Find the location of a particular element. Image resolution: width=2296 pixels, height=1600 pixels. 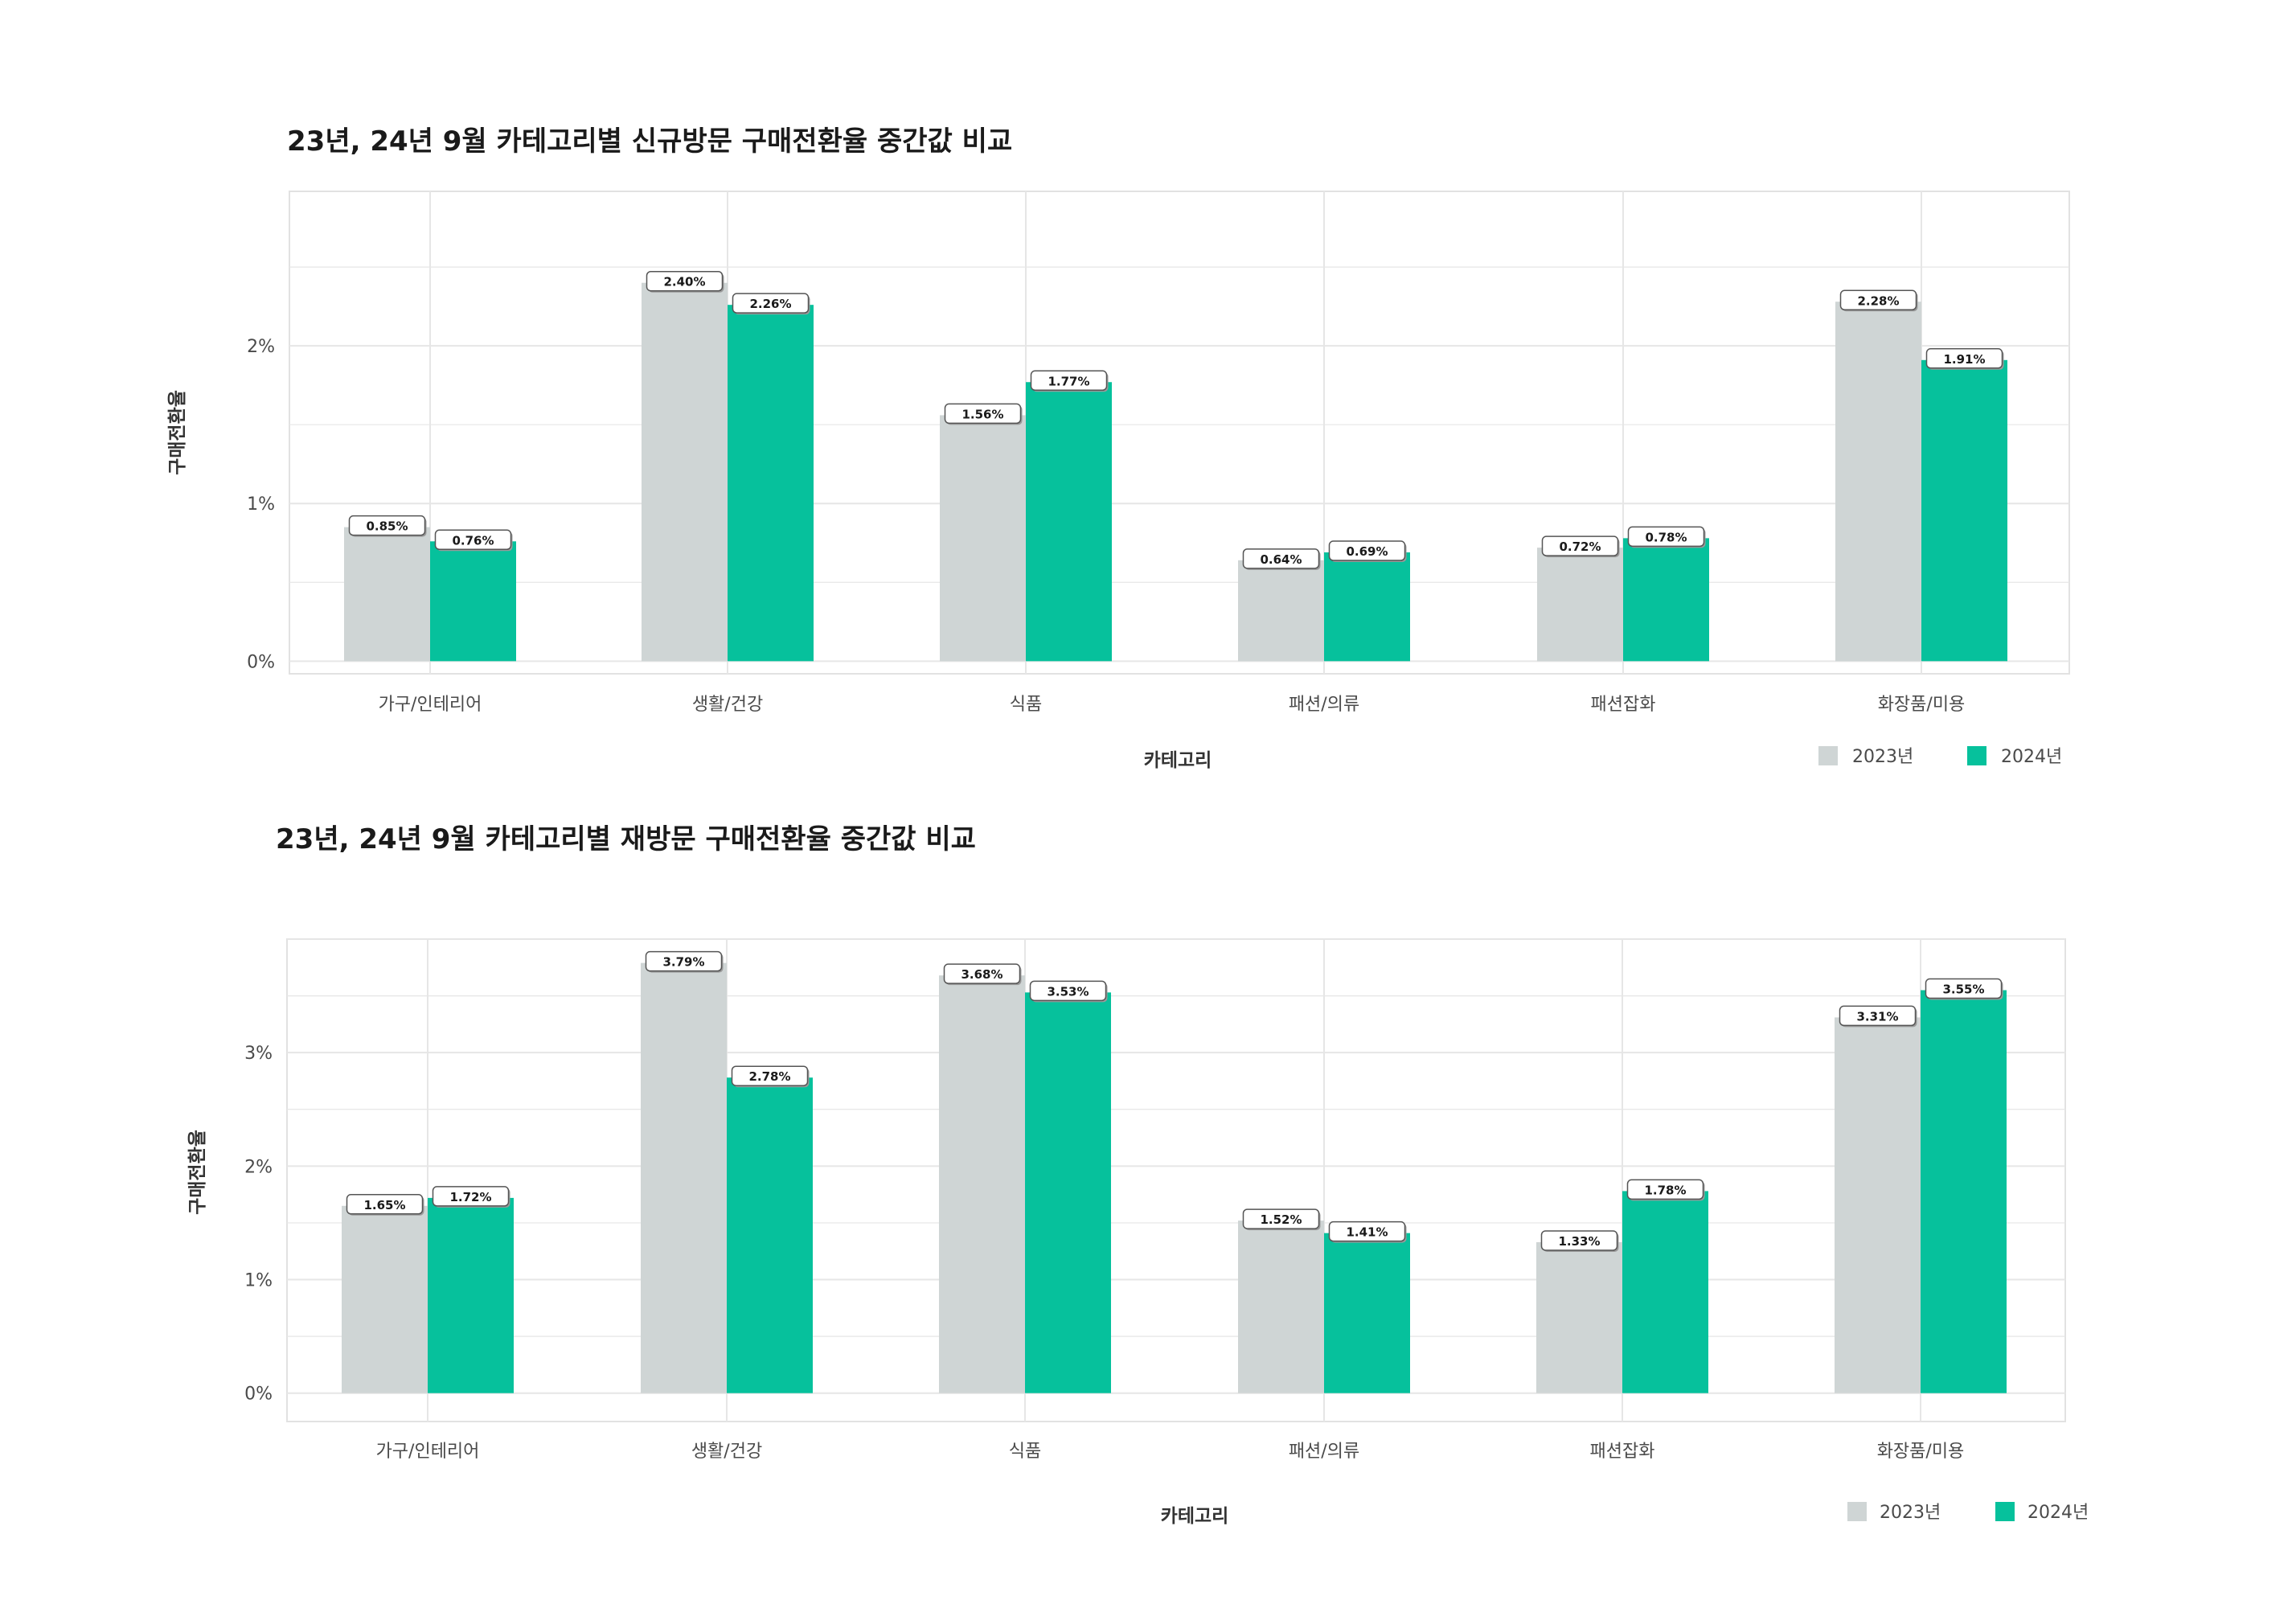

data-label: 3.68% is located at coordinates (982, 974).